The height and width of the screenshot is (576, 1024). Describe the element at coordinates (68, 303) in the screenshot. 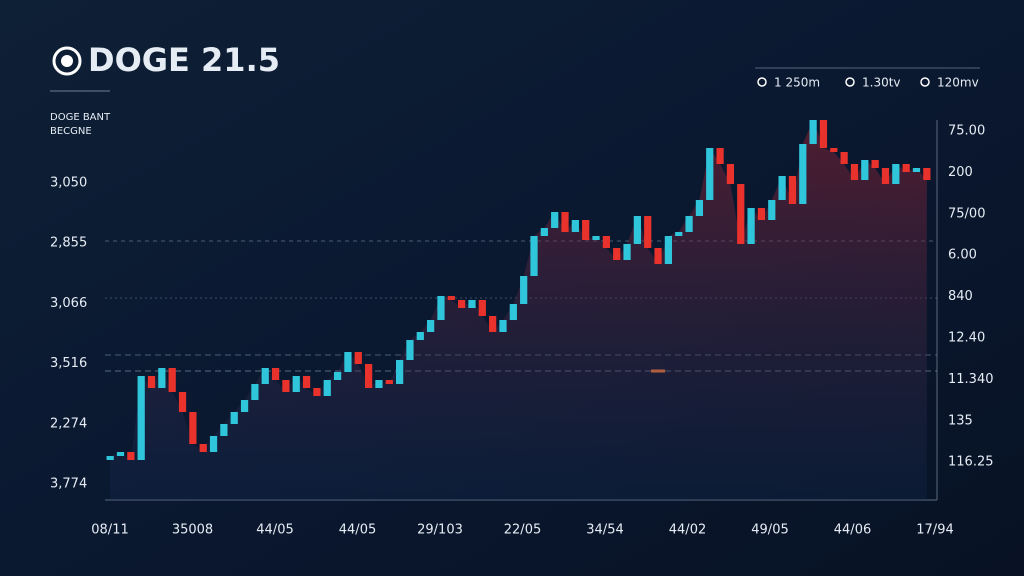

I see `y-tick-label: 3,066` at that location.